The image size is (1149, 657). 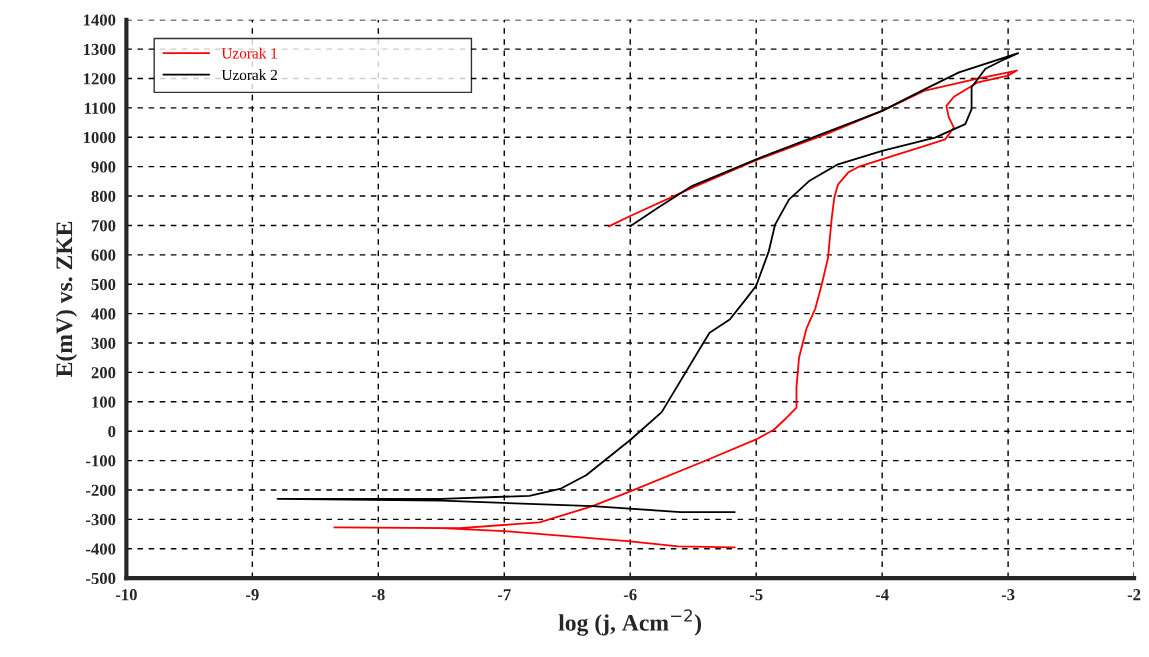 What do you see at coordinates (103, 167) in the screenshot?
I see `y-tick-label: 900` at bounding box center [103, 167].